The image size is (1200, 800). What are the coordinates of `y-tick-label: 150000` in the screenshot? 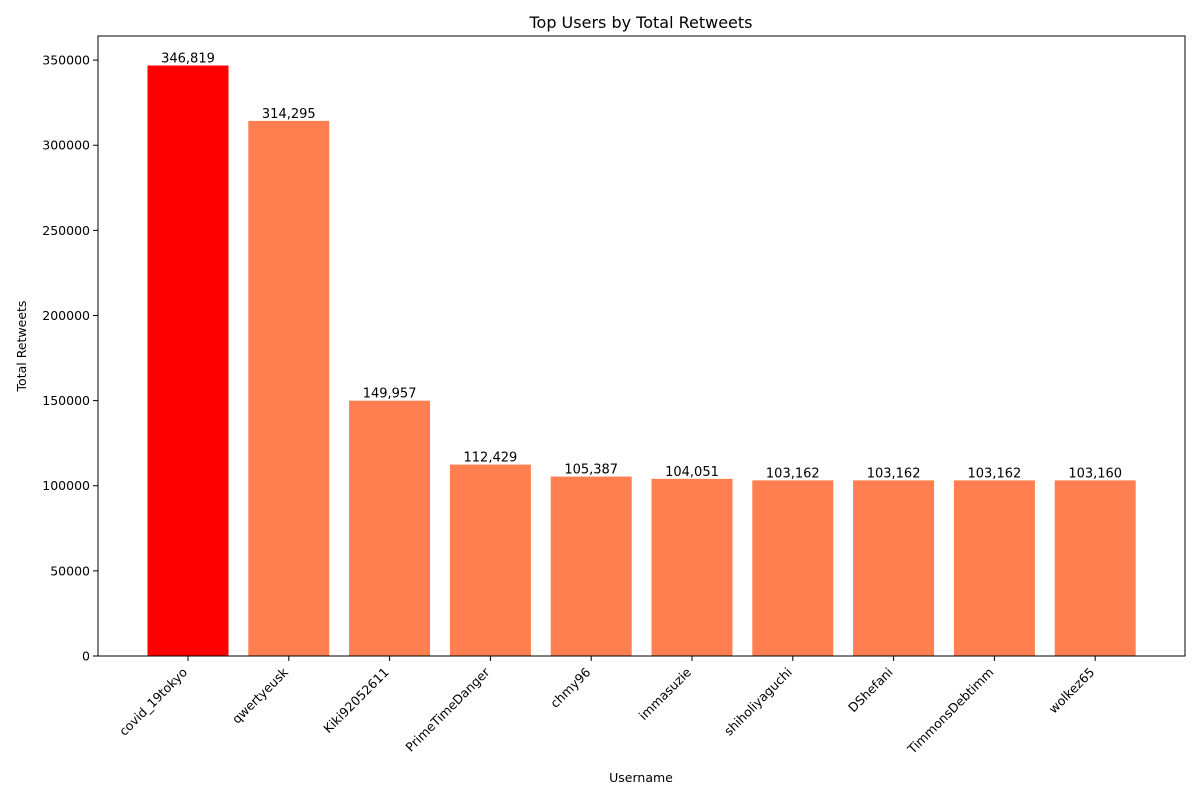 It's located at (66, 400).